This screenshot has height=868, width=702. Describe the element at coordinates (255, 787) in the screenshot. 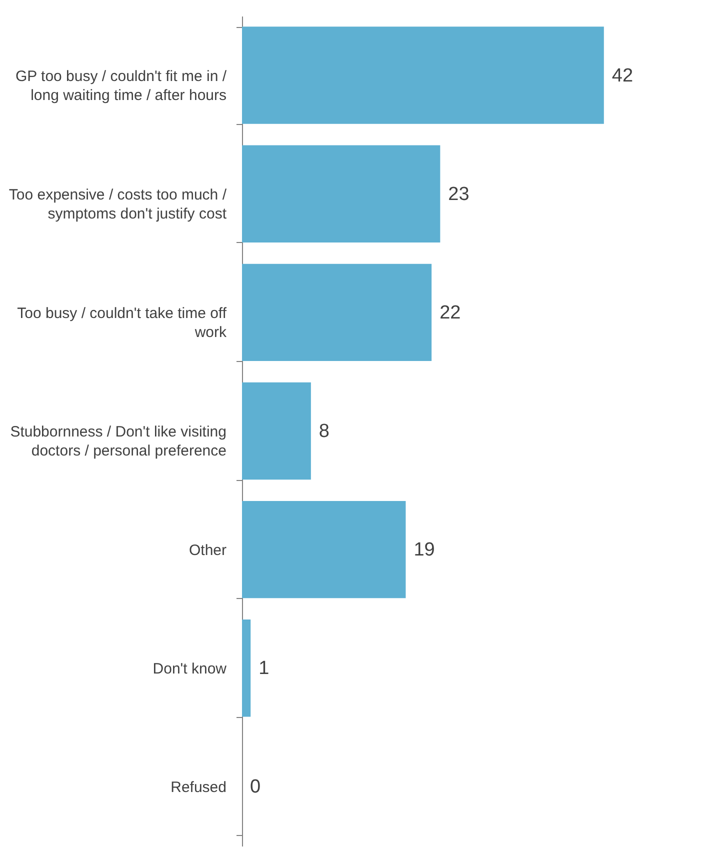

I see `data-label: 0` at that location.